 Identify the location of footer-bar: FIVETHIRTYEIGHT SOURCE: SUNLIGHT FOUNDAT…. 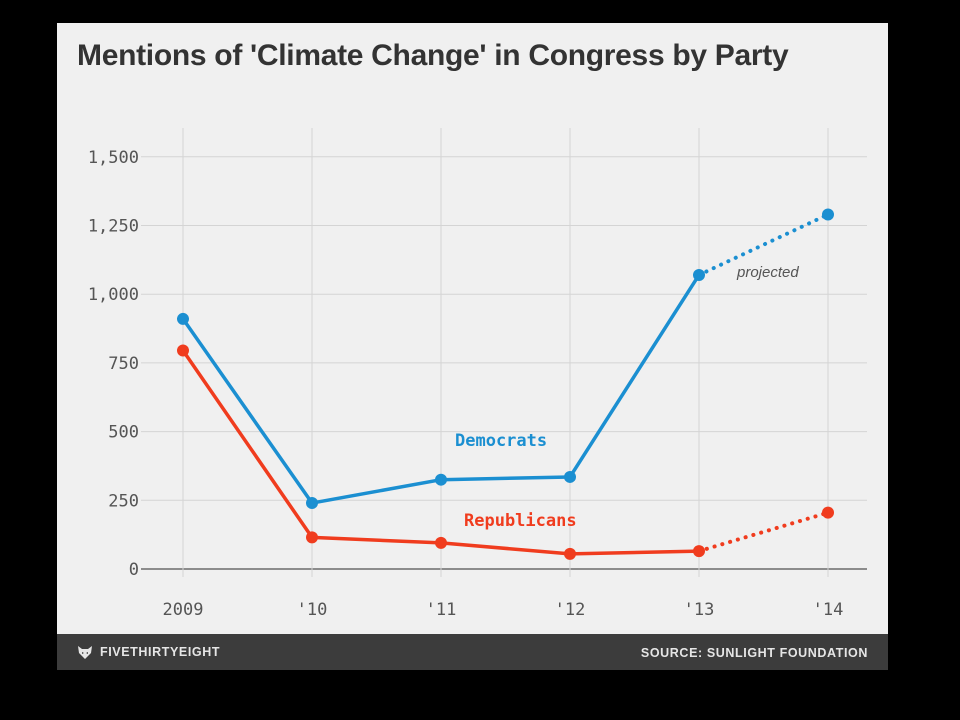
(472, 652).